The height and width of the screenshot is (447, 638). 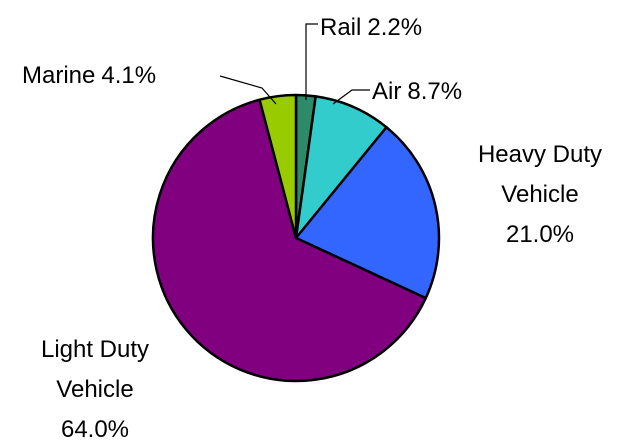 What do you see at coordinates (435, 91) in the screenshot?
I see `value-label: 8.7%` at bounding box center [435, 91].